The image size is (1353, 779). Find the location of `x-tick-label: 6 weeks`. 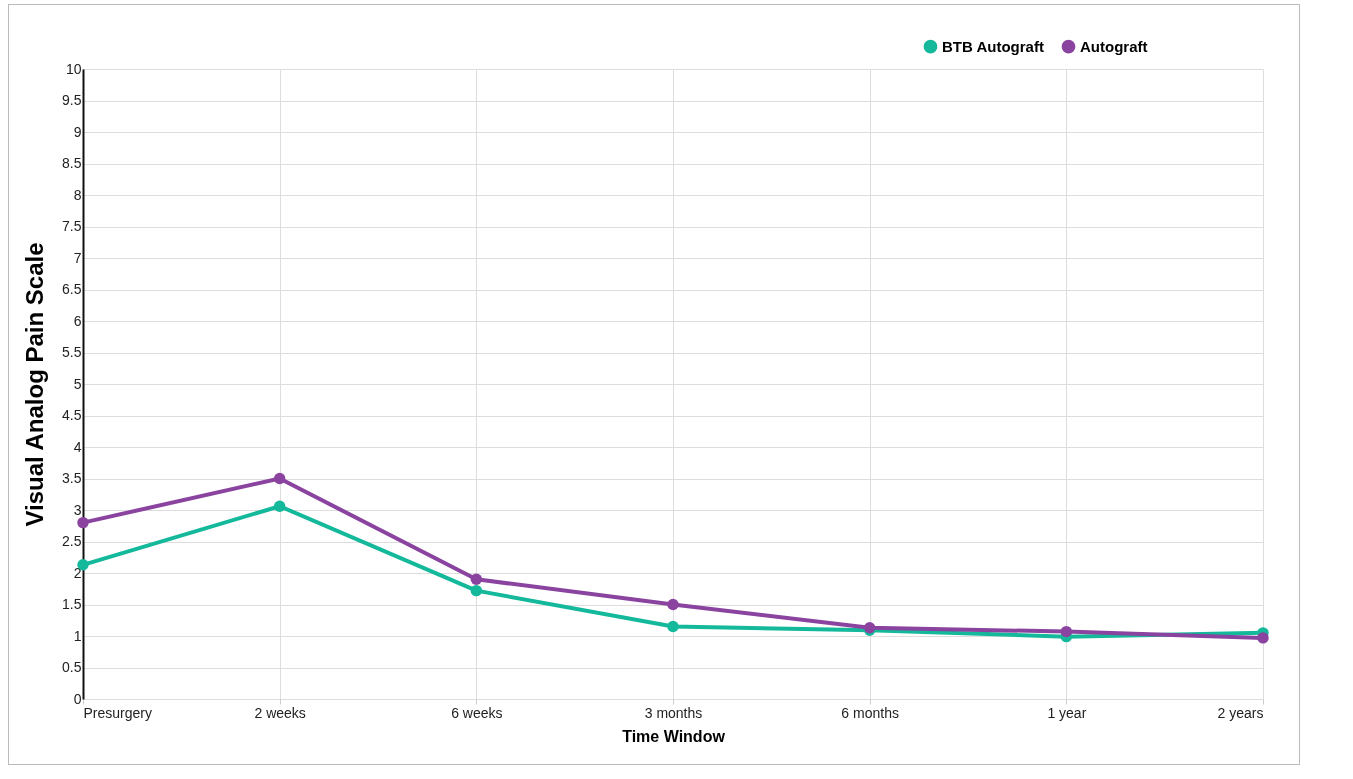

x-tick-label: 6 weeks is located at coordinates (477, 712).